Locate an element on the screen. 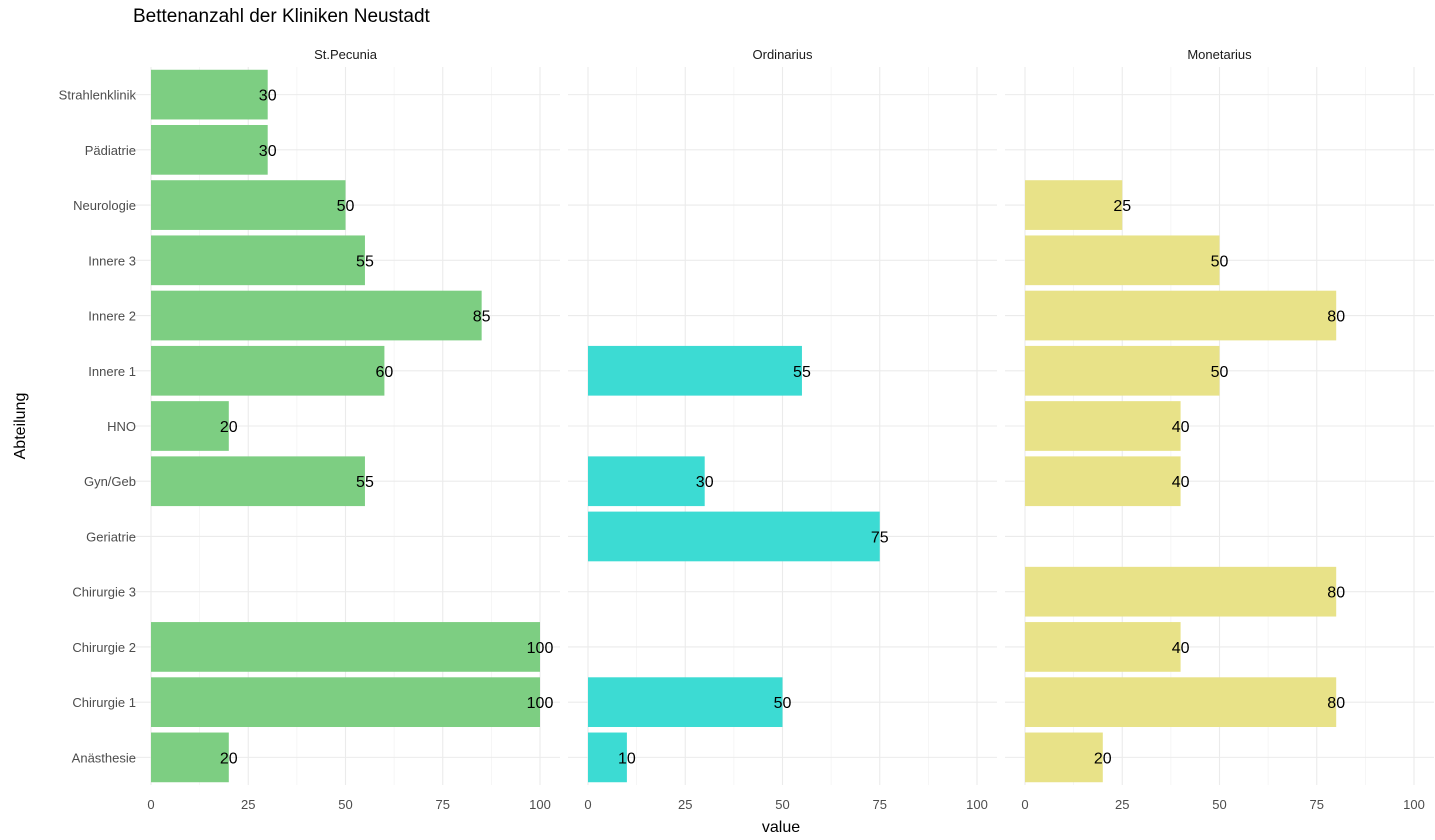 This screenshot has width=1435, height=840. data-label-monetarius-hno: 40 is located at coordinates (1181, 427).